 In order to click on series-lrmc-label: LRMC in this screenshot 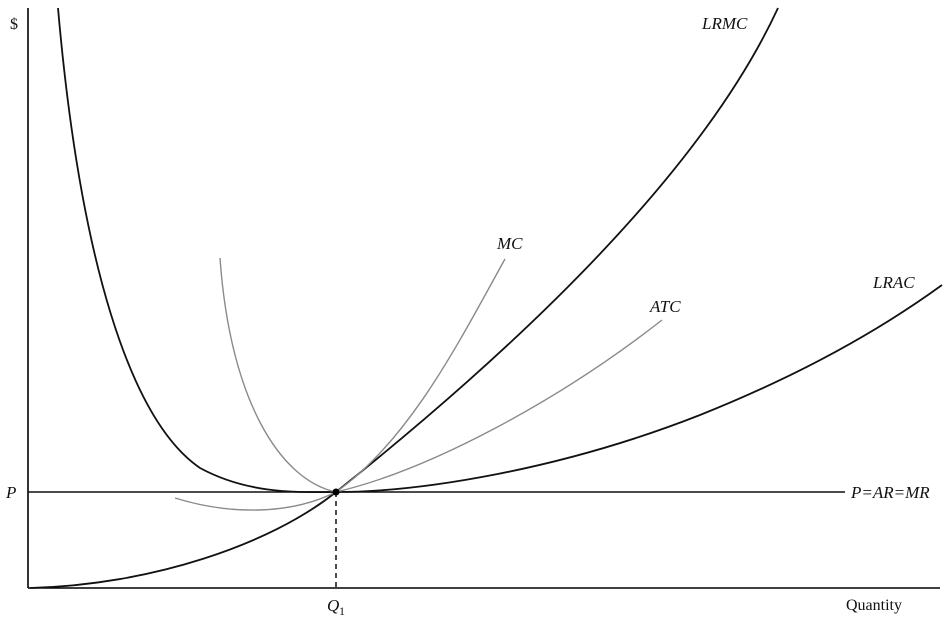, I will do `click(724, 23)`.